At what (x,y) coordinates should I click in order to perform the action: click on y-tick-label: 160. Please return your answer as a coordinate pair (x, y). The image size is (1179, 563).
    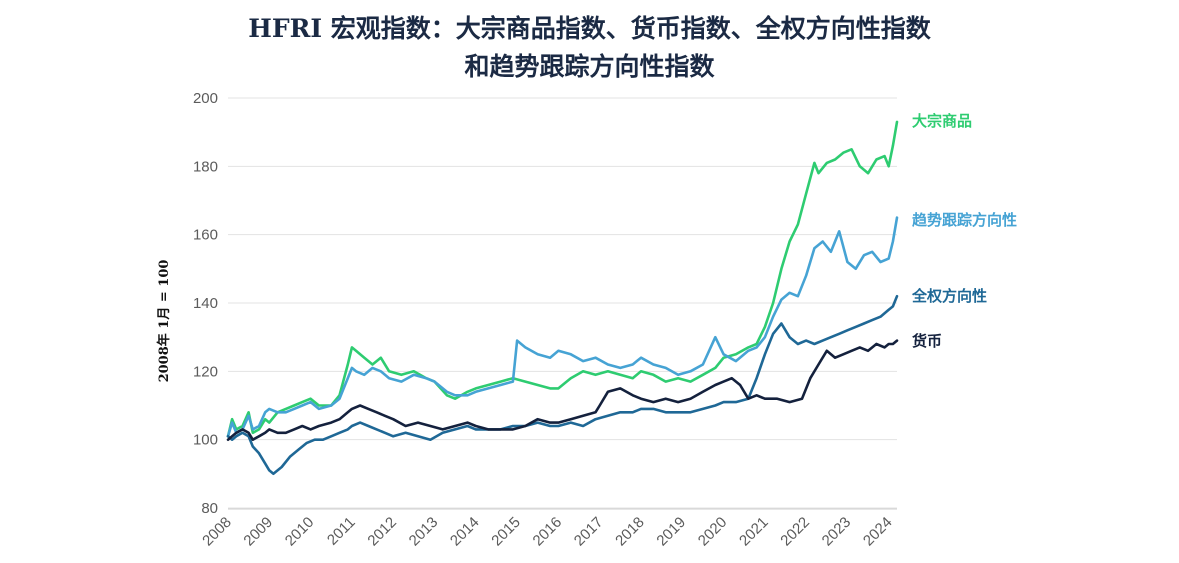
    Looking at the image, I should click on (205, 235).